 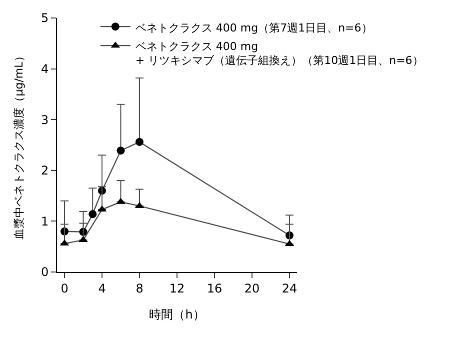 I want to click on y-tick-label: 3, so click(x=44, y=119).